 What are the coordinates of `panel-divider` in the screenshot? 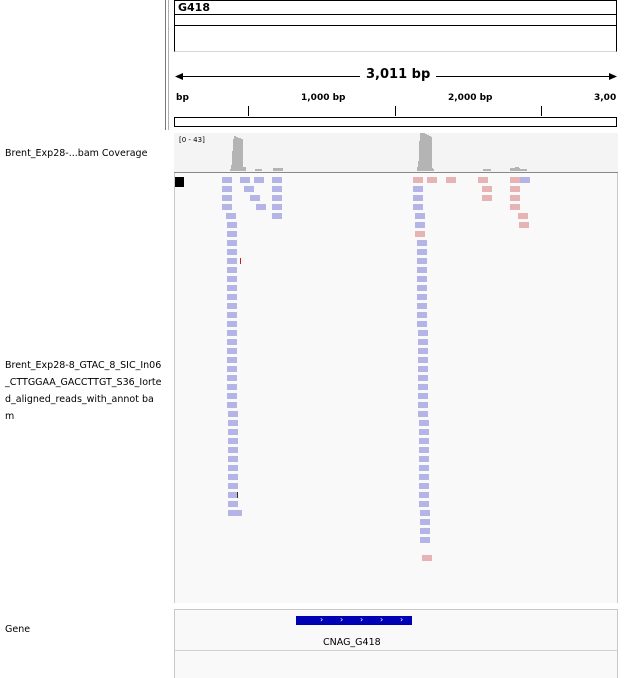 It's located at (165, 65).